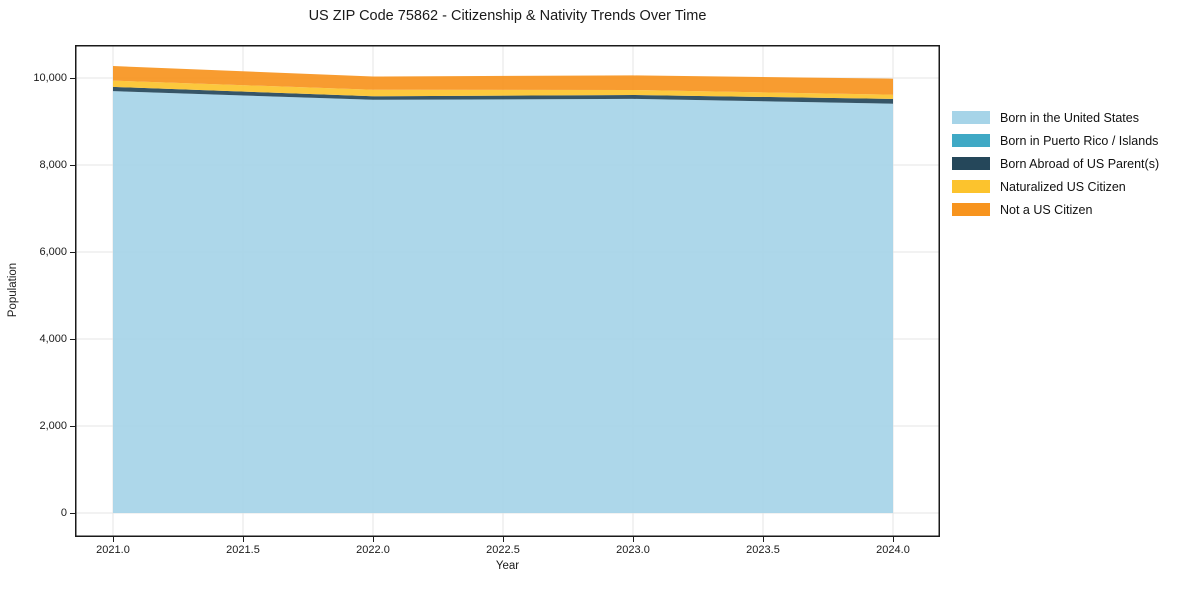 The image size is (1189, 590). Describe the element at coordinates (63, 512) in the screenshot. I see `y-tick-label: 0` at that location.